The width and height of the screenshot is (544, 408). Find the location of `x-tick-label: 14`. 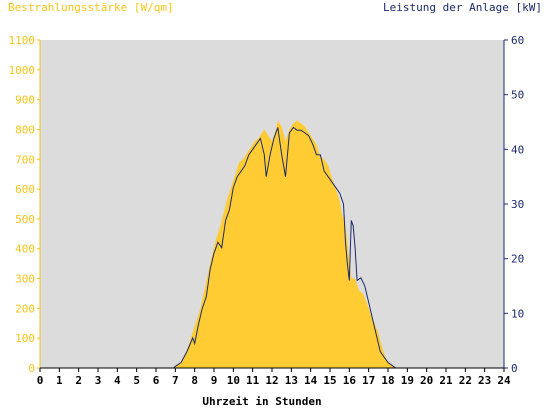

x-tick-label: 14 is located at coordinates (311, 380).